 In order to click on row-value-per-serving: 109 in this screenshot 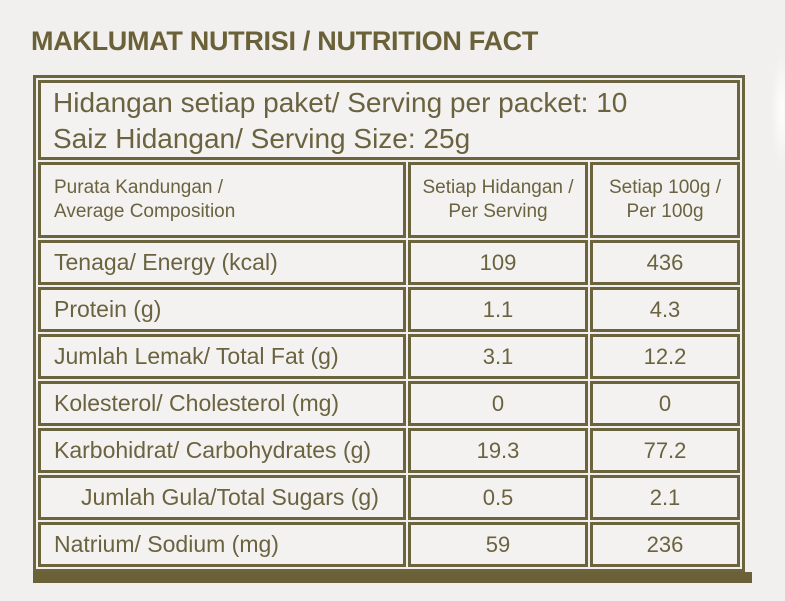, I will do `click(498, 262)`.